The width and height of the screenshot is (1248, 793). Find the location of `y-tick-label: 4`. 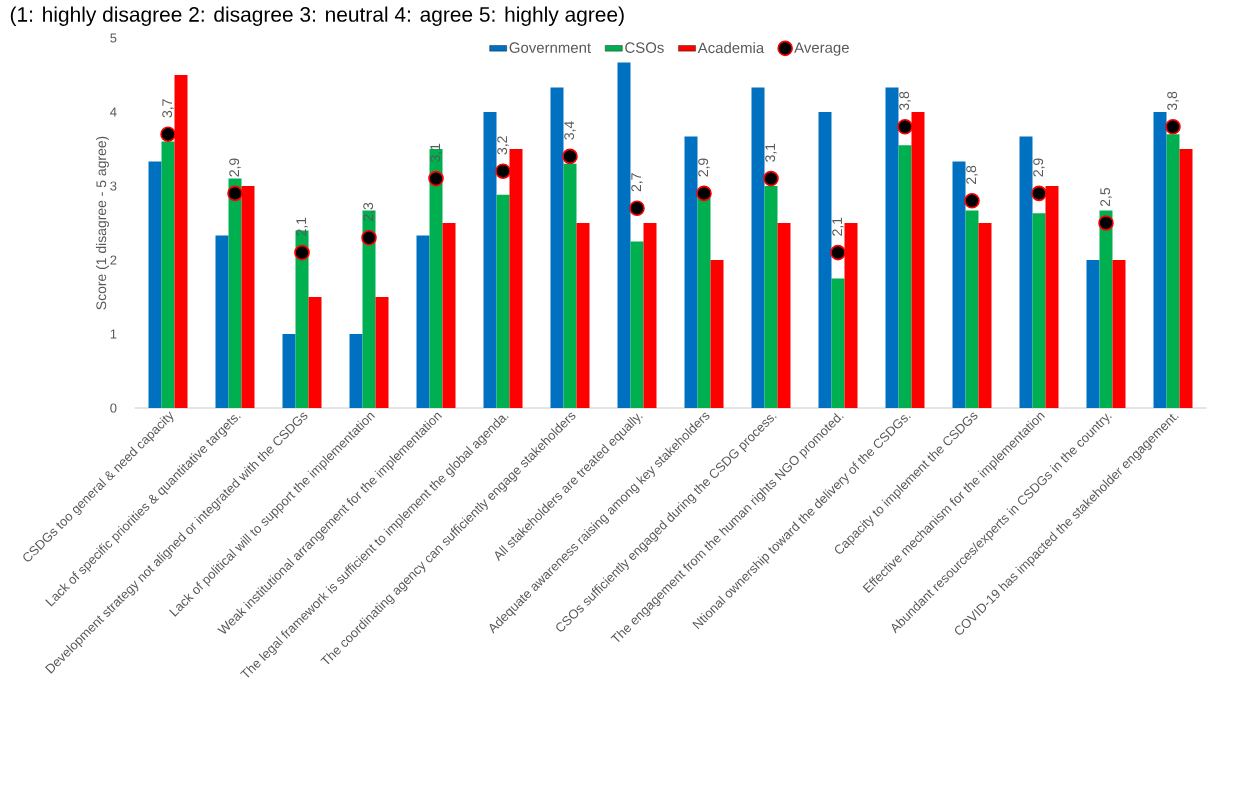

y-tick-label: 4 is located at coordinates (113, 112).